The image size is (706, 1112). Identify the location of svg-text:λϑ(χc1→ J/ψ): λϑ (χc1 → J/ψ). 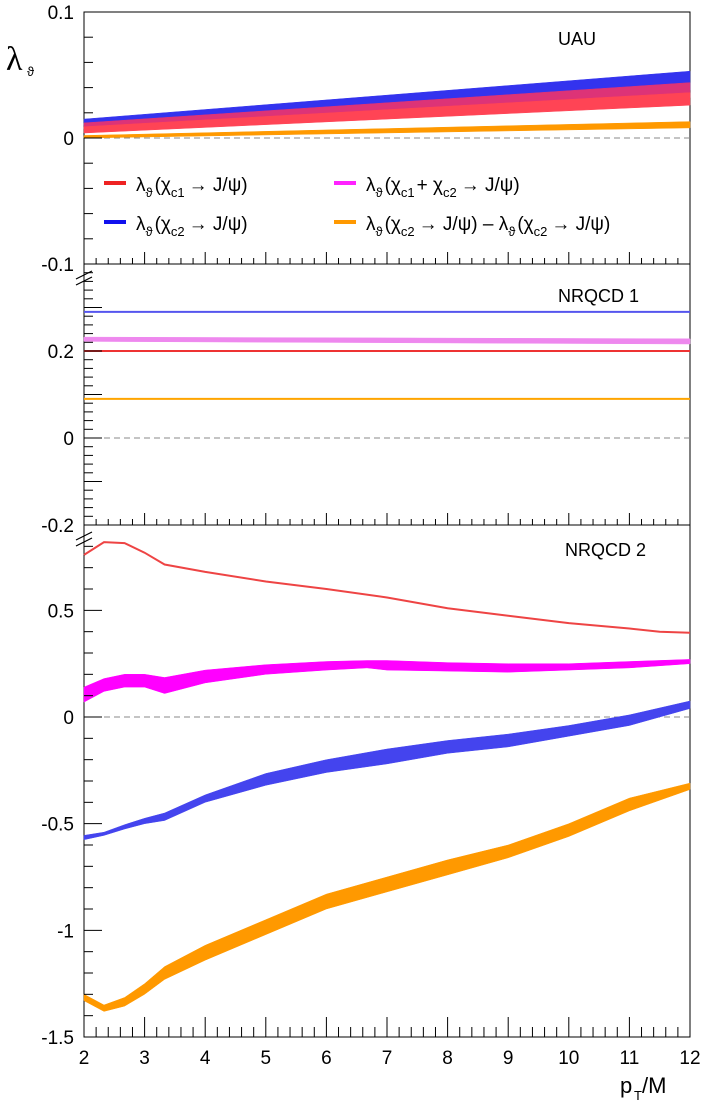
(192, 187).